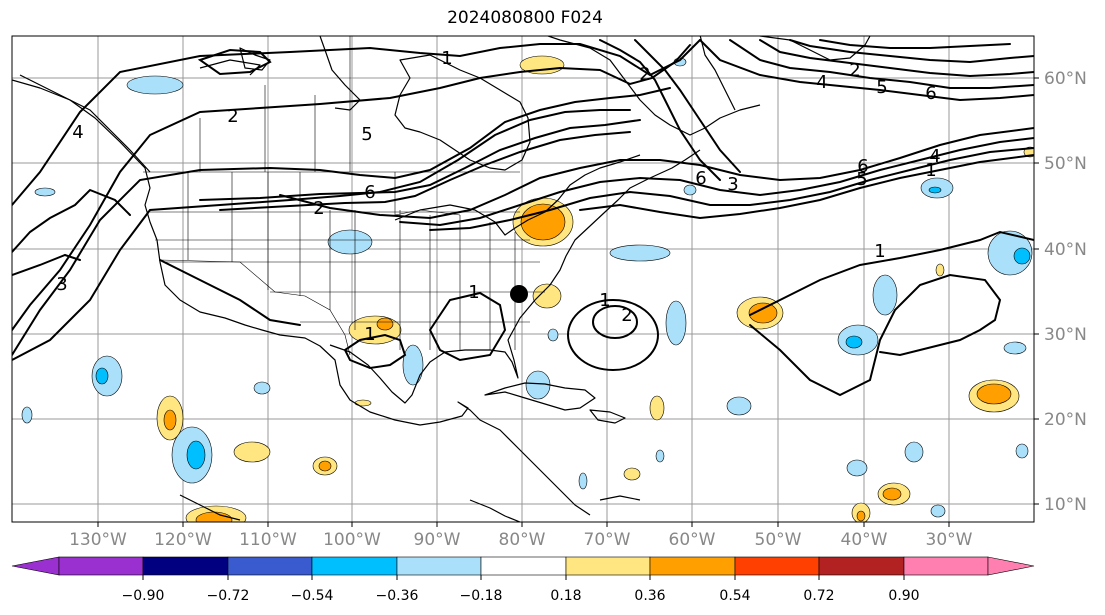 The height and width of the screenshot is (615, 1105). I want to click on lon-label: 120°W, so click(183, 540).